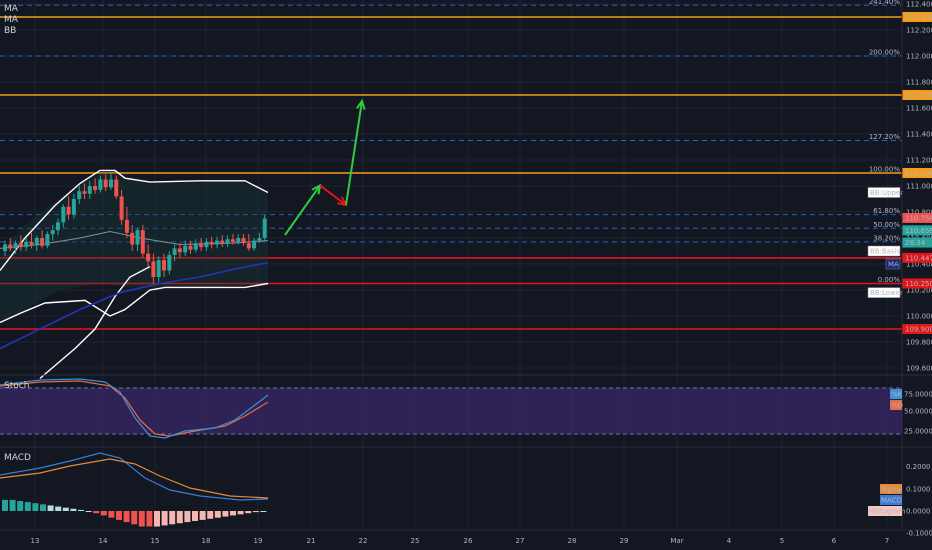  Describe the element at coordinates (919, 317) in the screenshot. I see `price-axis-label: 110.000` at that location.